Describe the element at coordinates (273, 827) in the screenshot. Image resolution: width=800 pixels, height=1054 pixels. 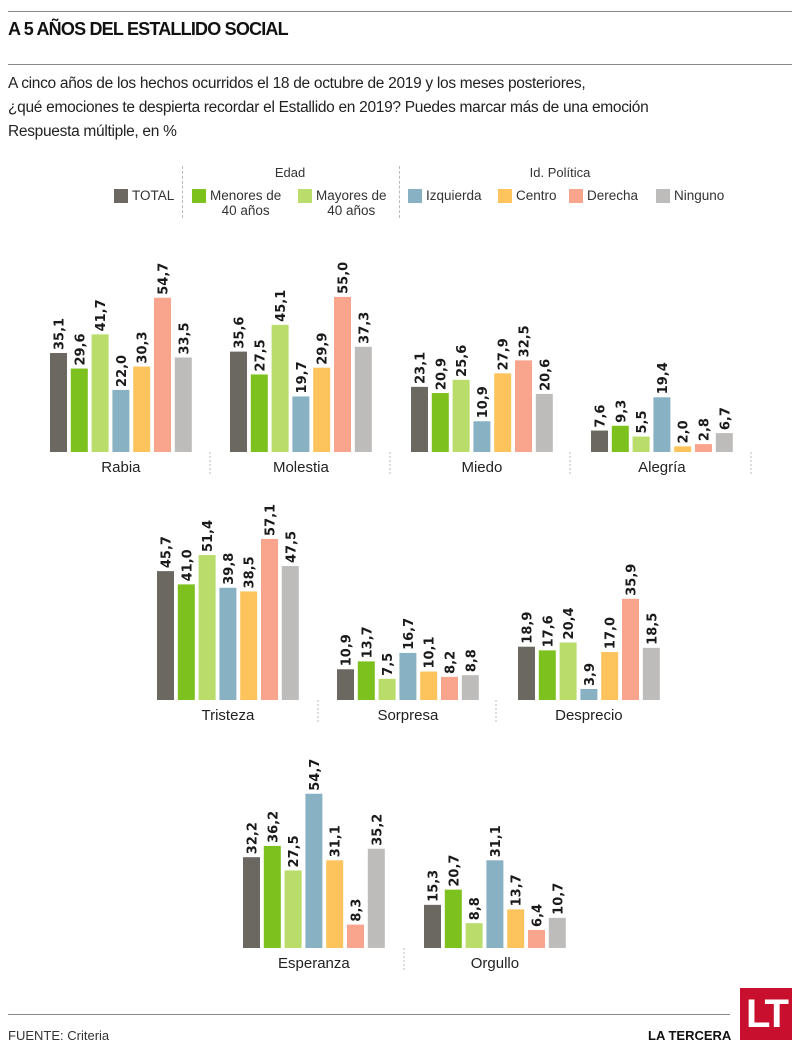
I see `bar-value-label: 36,2` at that location.